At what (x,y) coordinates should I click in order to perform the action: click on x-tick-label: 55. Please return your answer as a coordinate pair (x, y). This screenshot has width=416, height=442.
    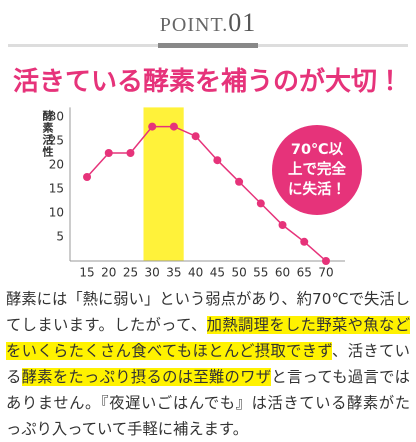
    Looking at the image, I should click on (260, 273).